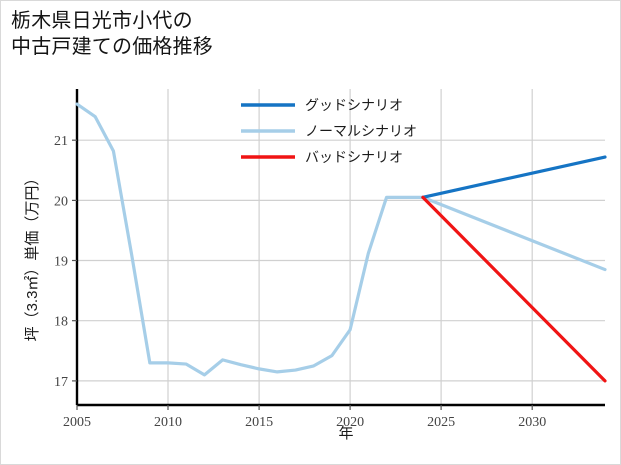 The image size is (621, 465). What do you see at coordinates (350, 422) in the screenshot?
I see `x-tick-label: 2020` at bounding box center [350, 422].